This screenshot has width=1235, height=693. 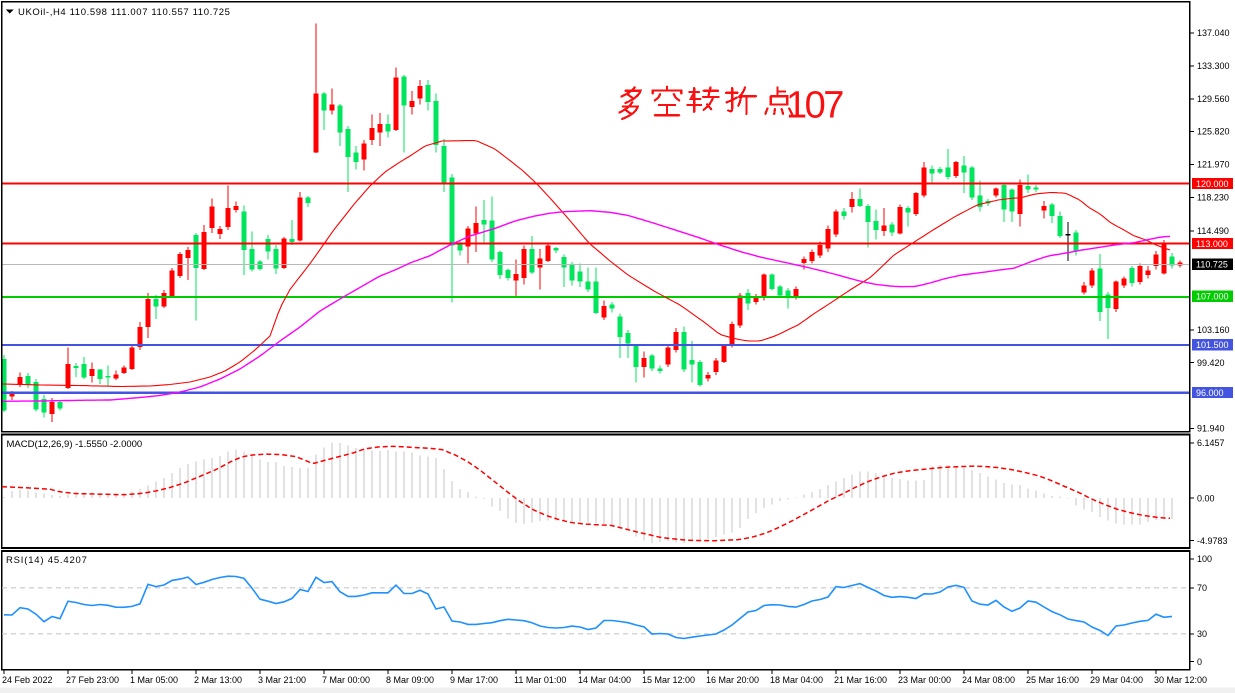 I want to click on svg-text: 125.820, so click(x=1213, y=132).